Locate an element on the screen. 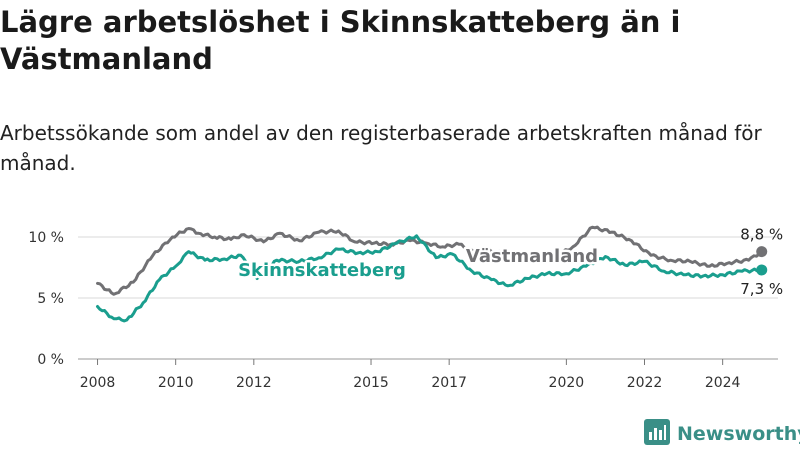 The width and height of the screenshot is (800, 450). x-tick-label: 2017 is located at coordinates (449, 383).